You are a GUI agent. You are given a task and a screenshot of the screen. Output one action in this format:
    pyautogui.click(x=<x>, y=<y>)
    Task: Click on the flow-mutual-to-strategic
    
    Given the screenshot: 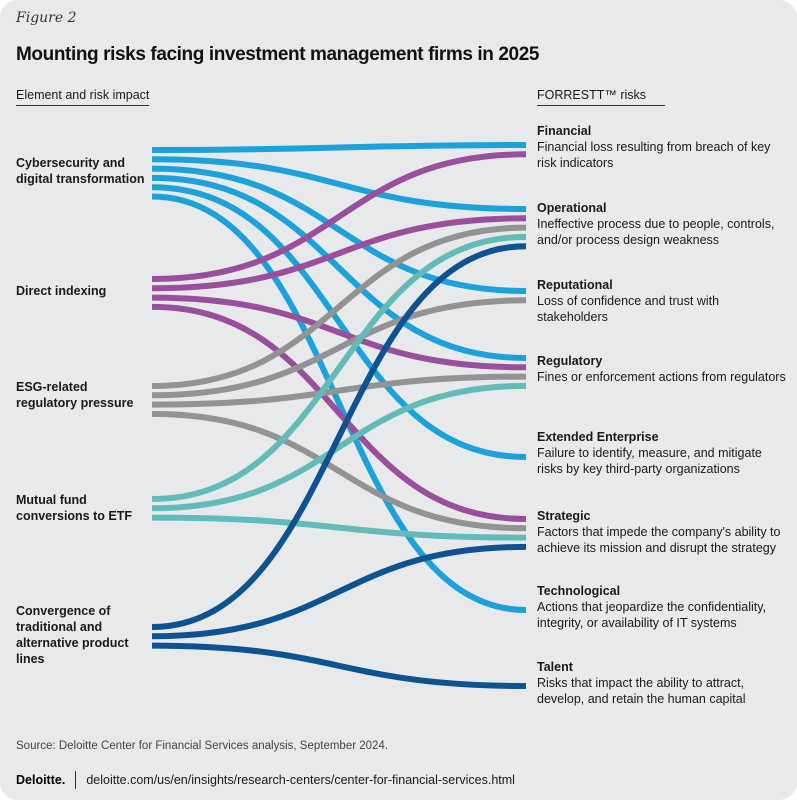 What is the action you would take?
    pyautogui.click(x=339, y=527)
    